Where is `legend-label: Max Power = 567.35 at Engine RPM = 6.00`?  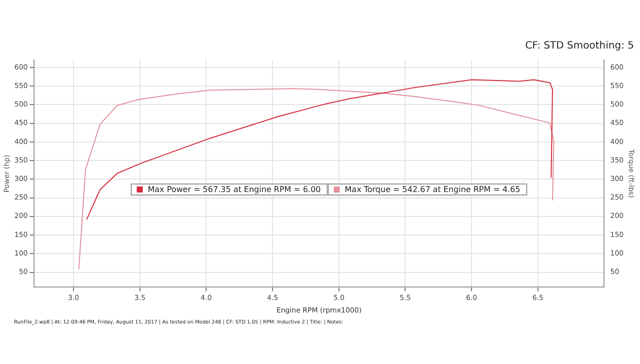 legend-label: Max Power = 567.35 at Engine RPM = 6.00 is located at coordinates (234, 189).